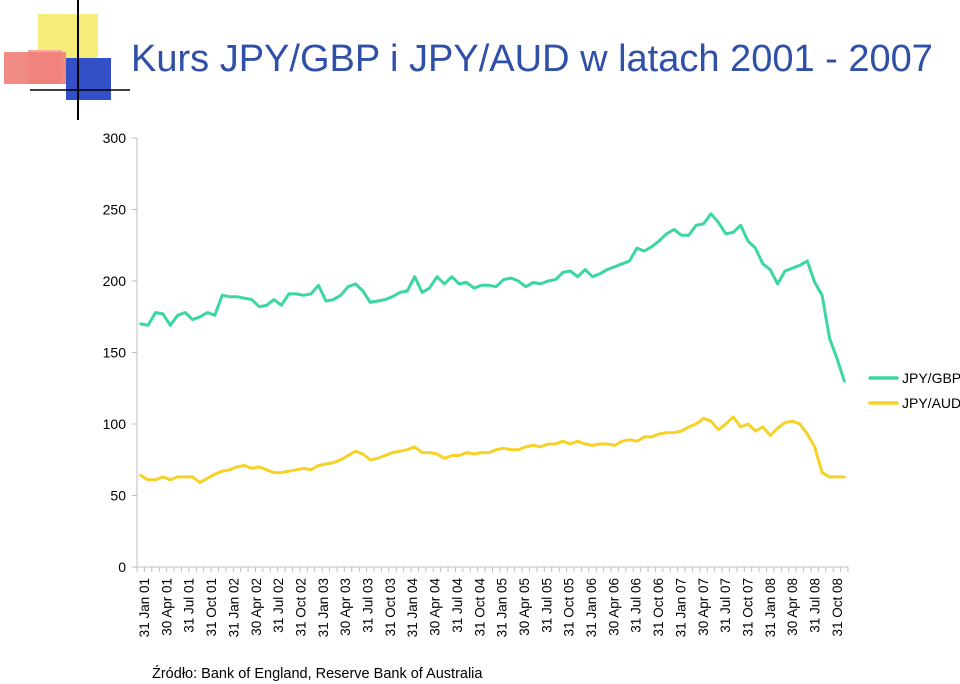  What do you see at coordinates (189, 605) in the screenshot?
I see `x-tick-label: 31 Jul 01` at bounding box center [189, 605].